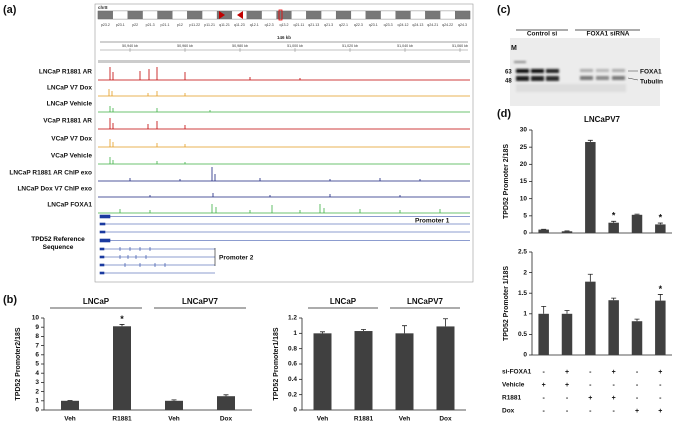 This screenshot has width=685, height=430. Describe the element at coordinates (284, 37) in the screenshot. I see `scale: 146 kb` at that location.